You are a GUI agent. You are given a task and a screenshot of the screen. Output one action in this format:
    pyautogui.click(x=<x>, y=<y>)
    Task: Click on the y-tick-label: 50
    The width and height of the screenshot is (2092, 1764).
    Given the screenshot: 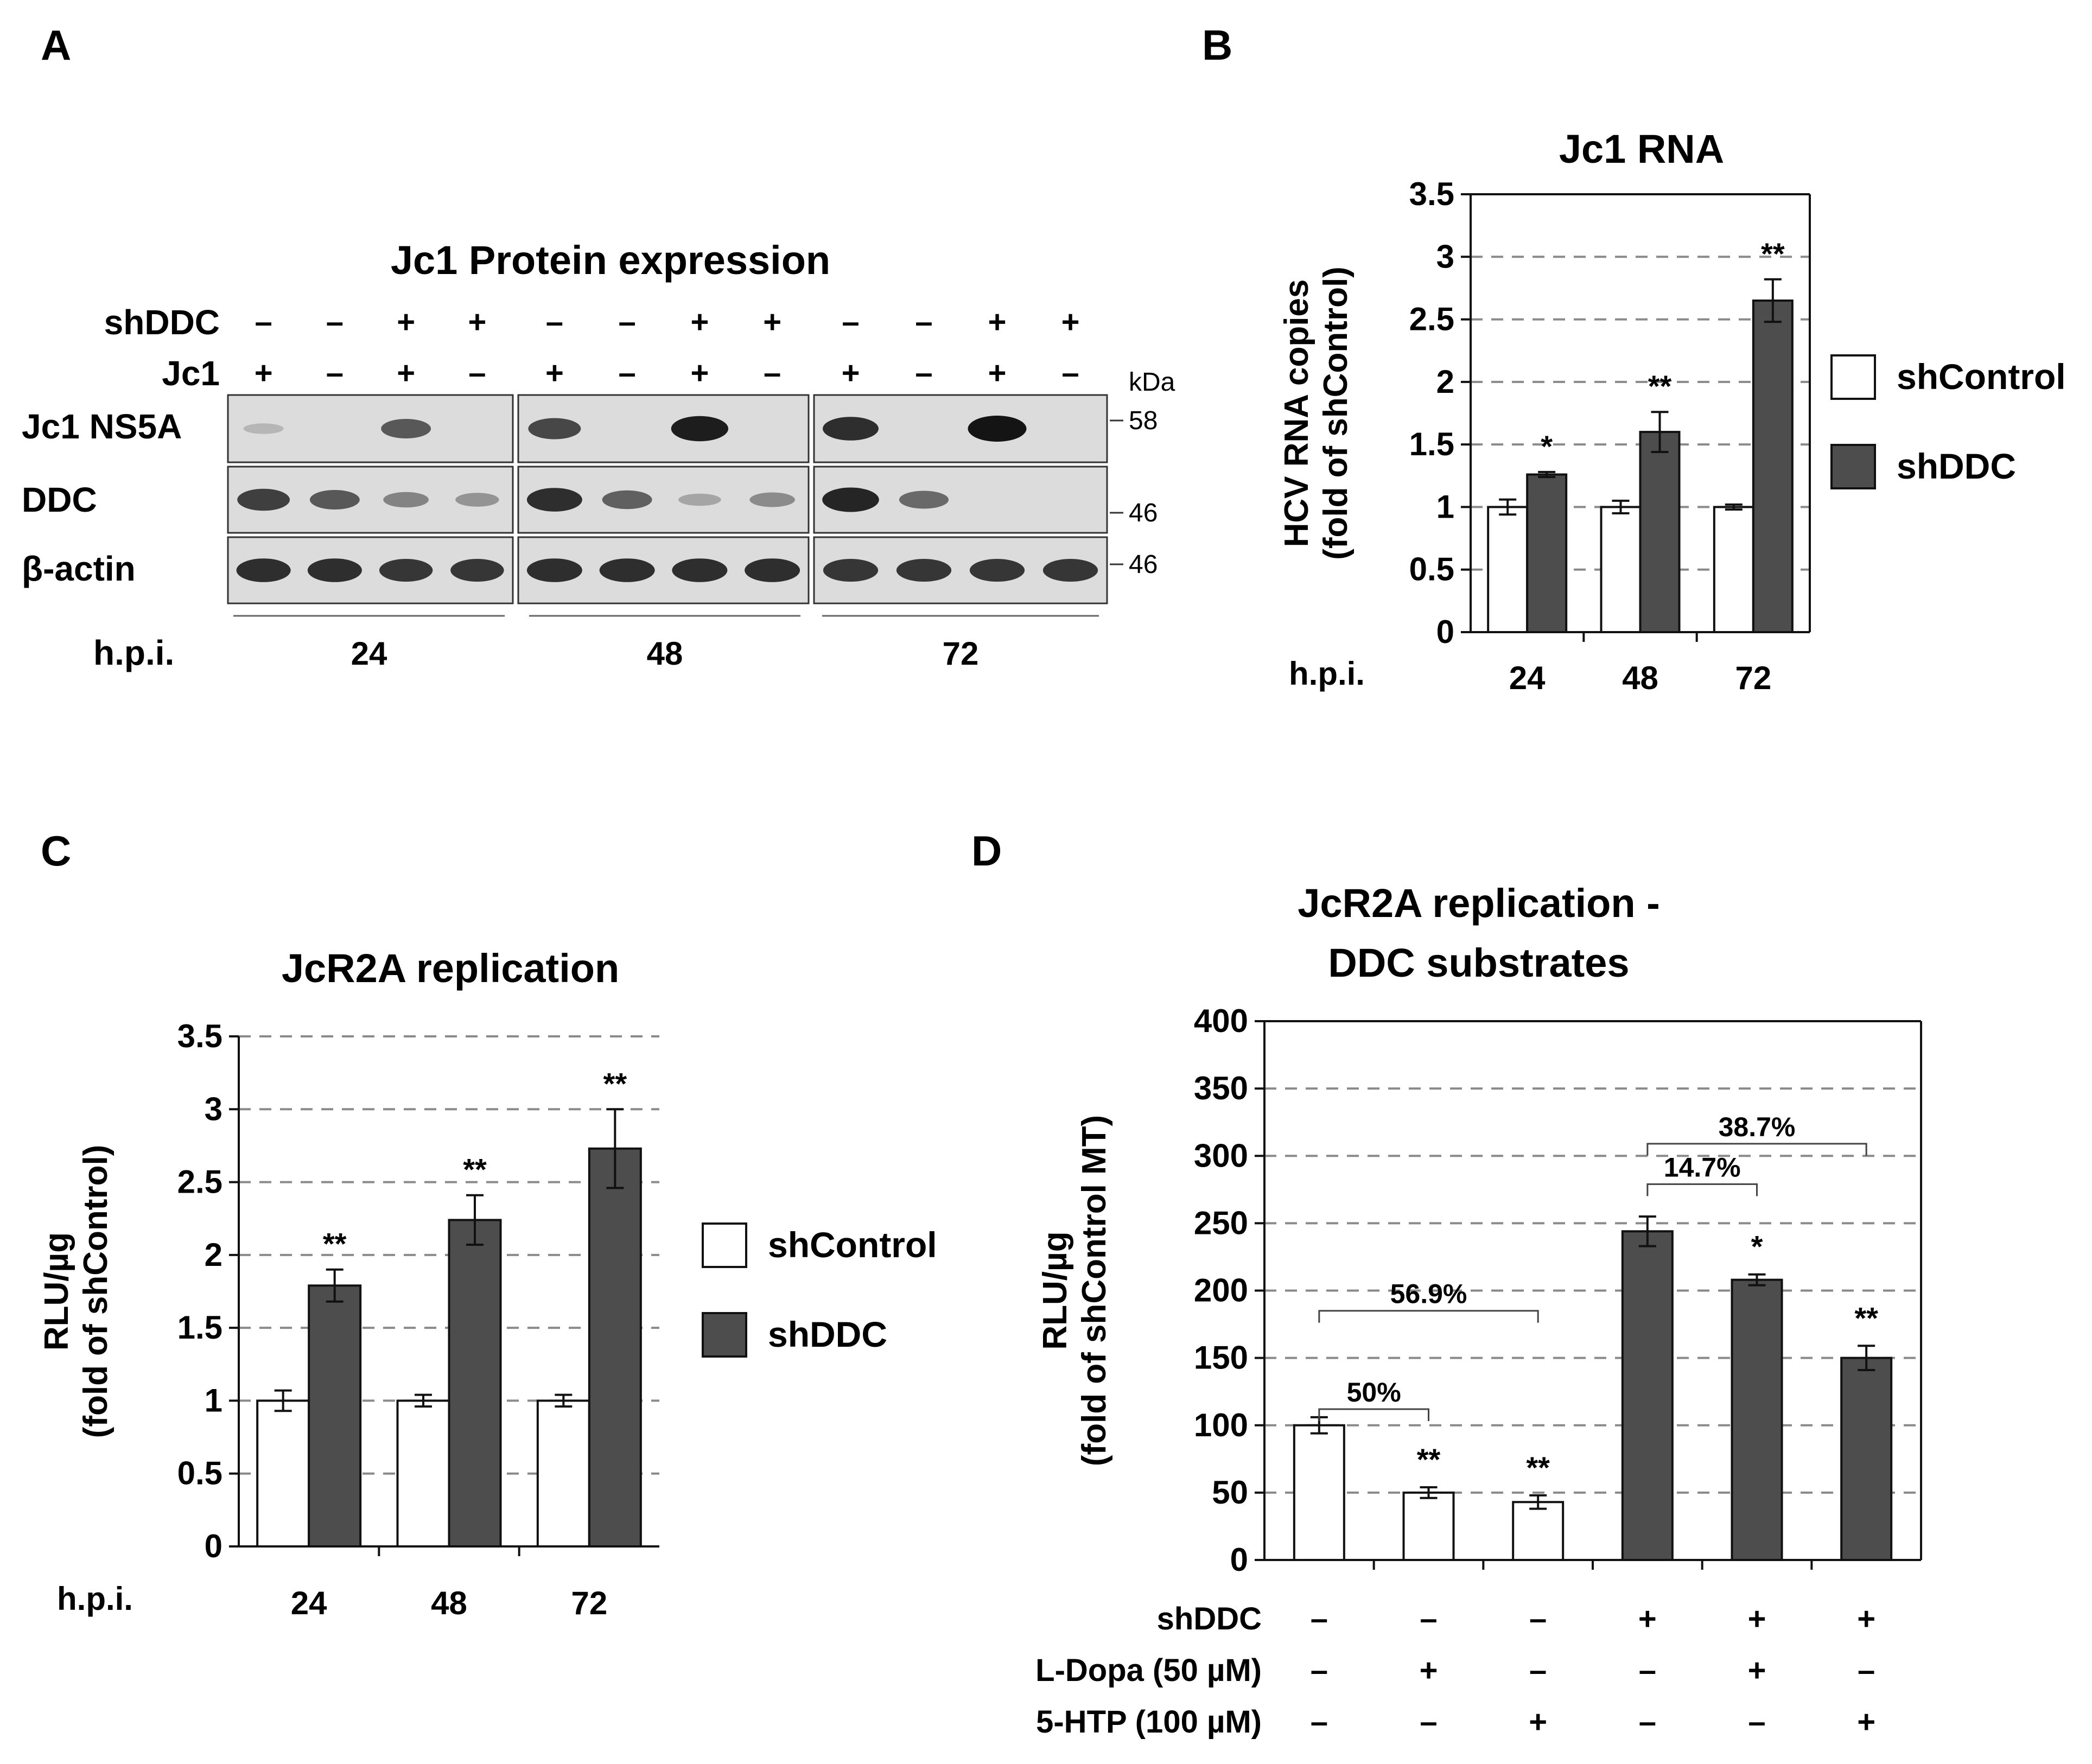 What is the action you would take?
    pyautogui.click(x=1230, y=1492)
    